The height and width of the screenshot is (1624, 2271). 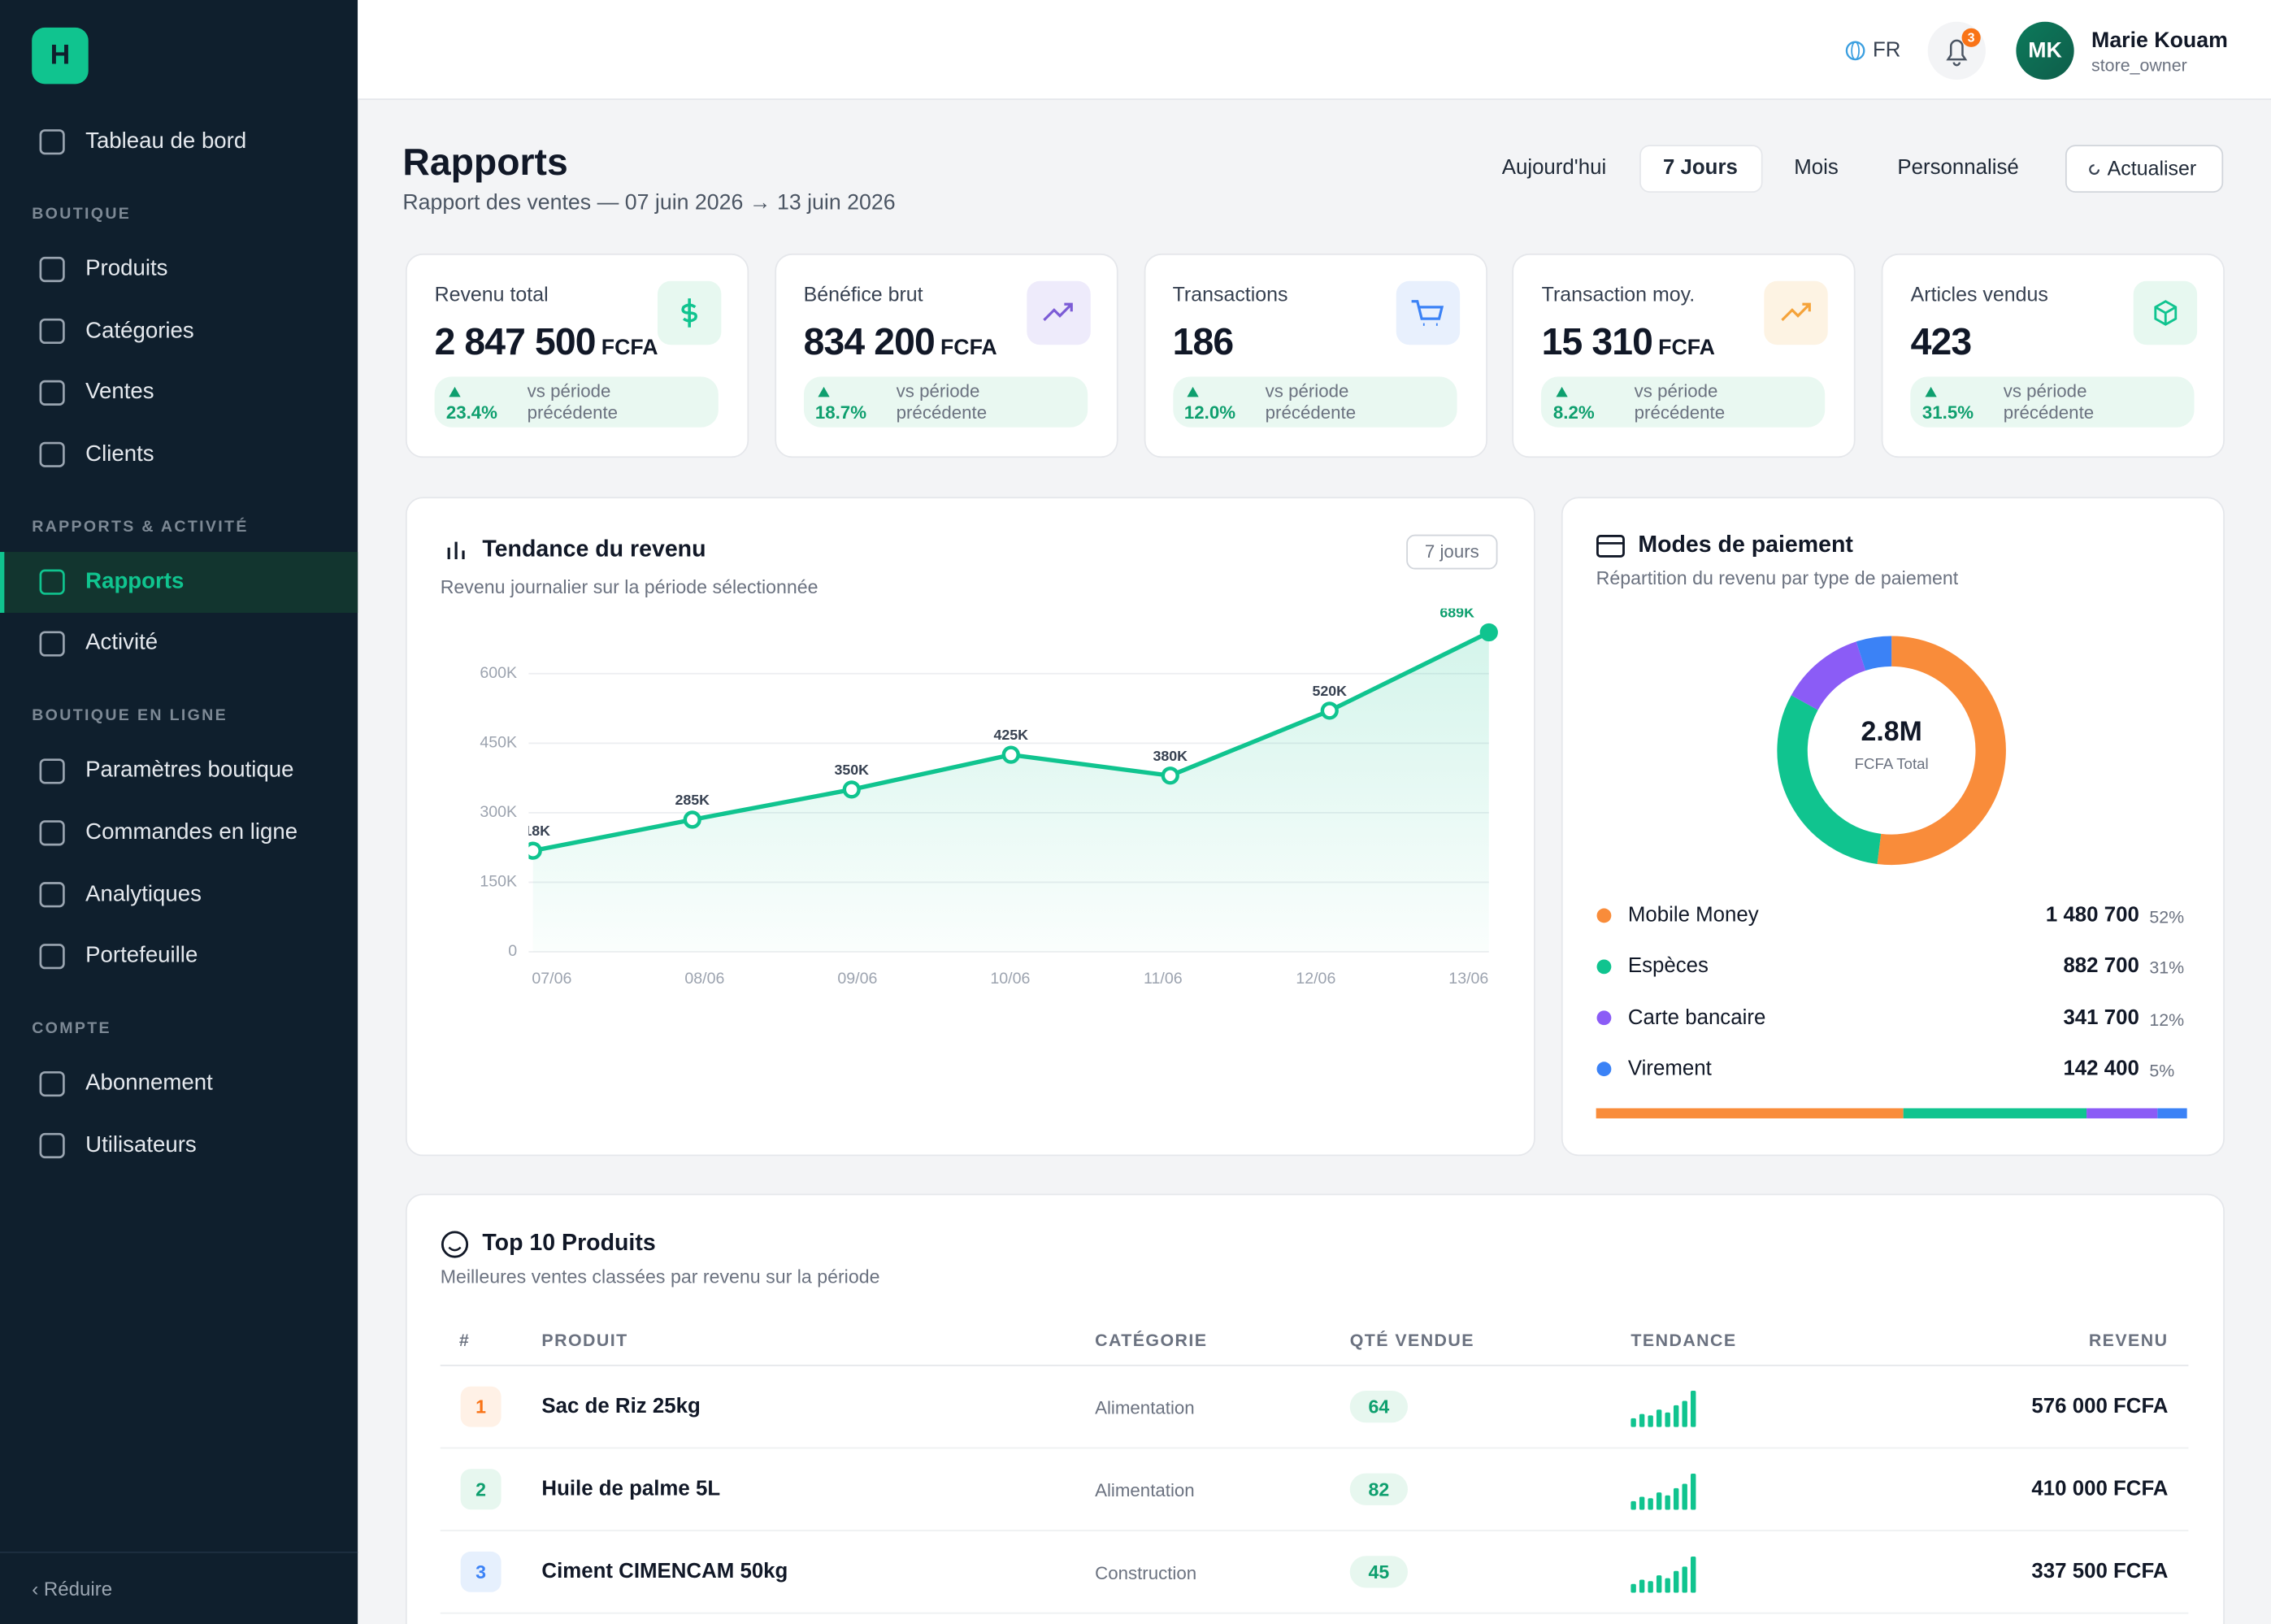 I want to click on logo-box, so click(x=60, y=56).